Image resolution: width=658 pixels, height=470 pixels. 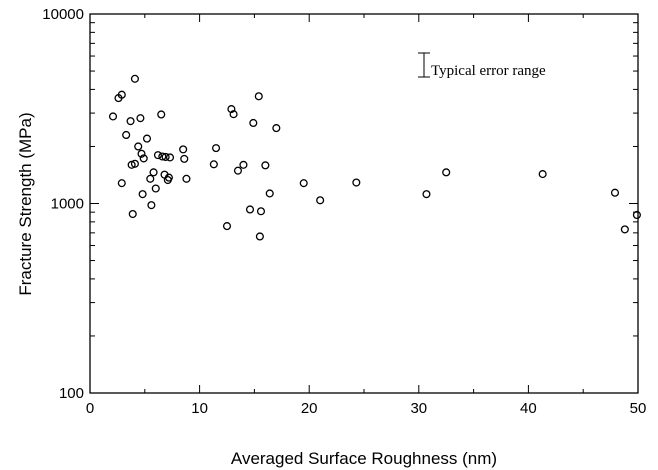 I want to click on x-tick-label: 30, so click(x=418, y=408).